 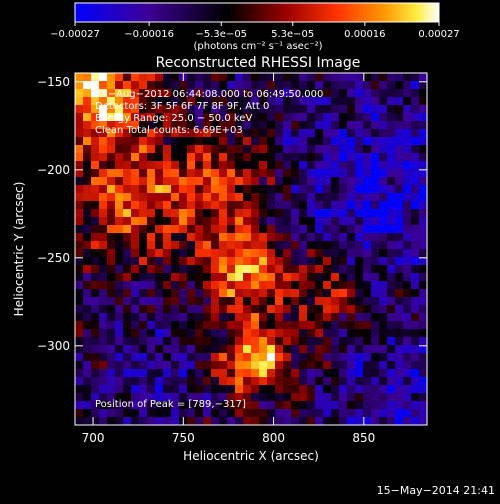 I want to click on colorbar-tick-label: 0.00016, so click(x=364, y=34).